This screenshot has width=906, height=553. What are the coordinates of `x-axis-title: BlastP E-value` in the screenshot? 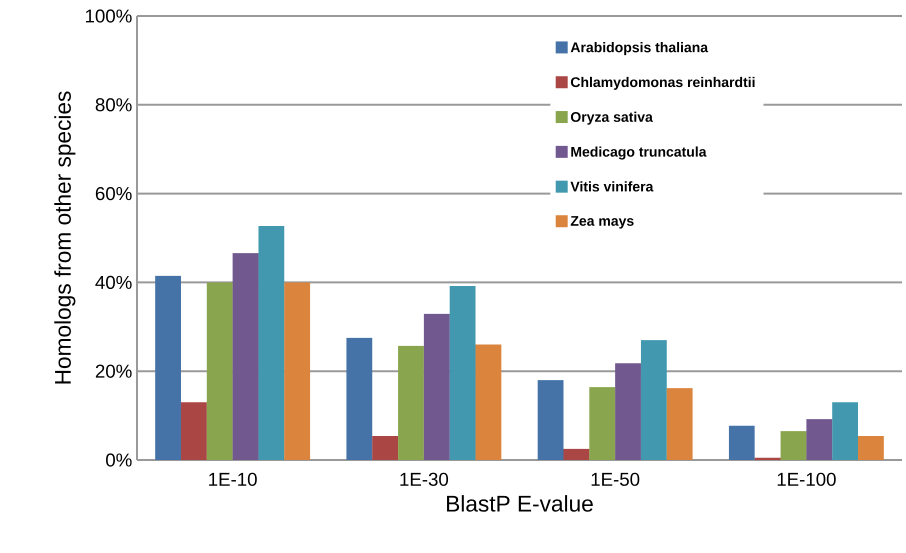 It's located at (520, 503).